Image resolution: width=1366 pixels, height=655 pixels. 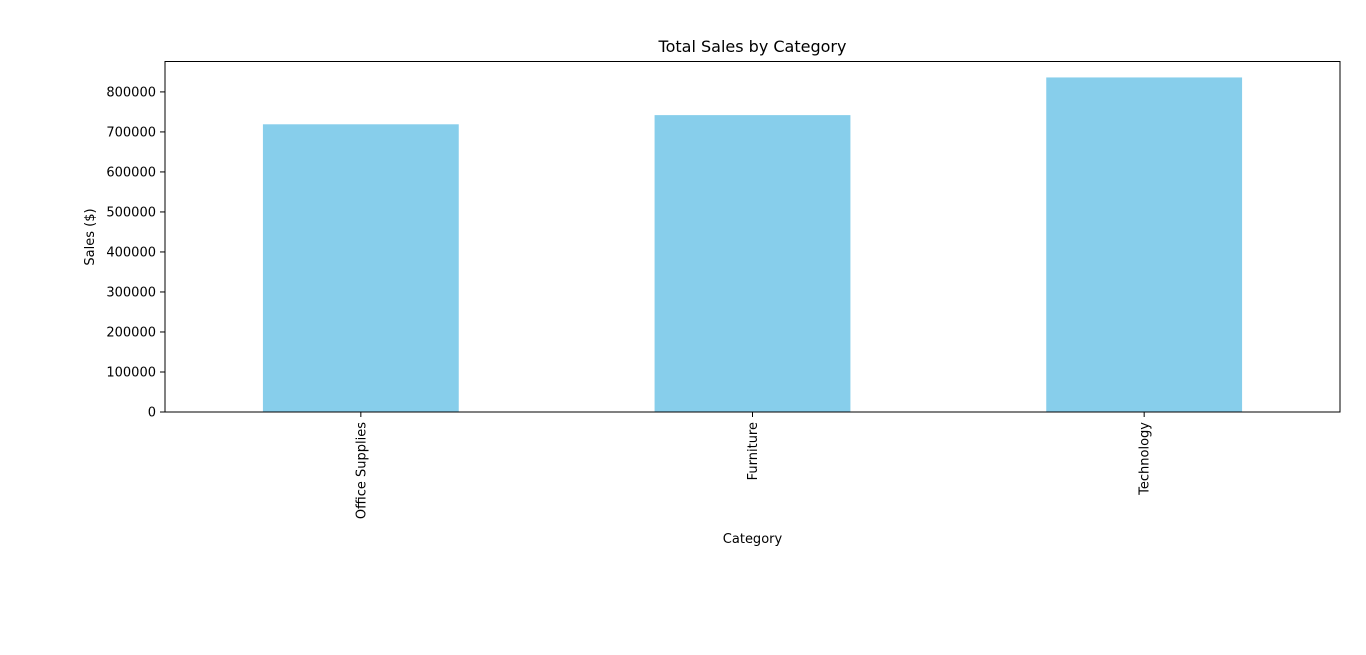 What do you see at coordinates (131, 332) in the screenshot?
I see `y-tick-label: 200000` at bounding box center [131, 332].